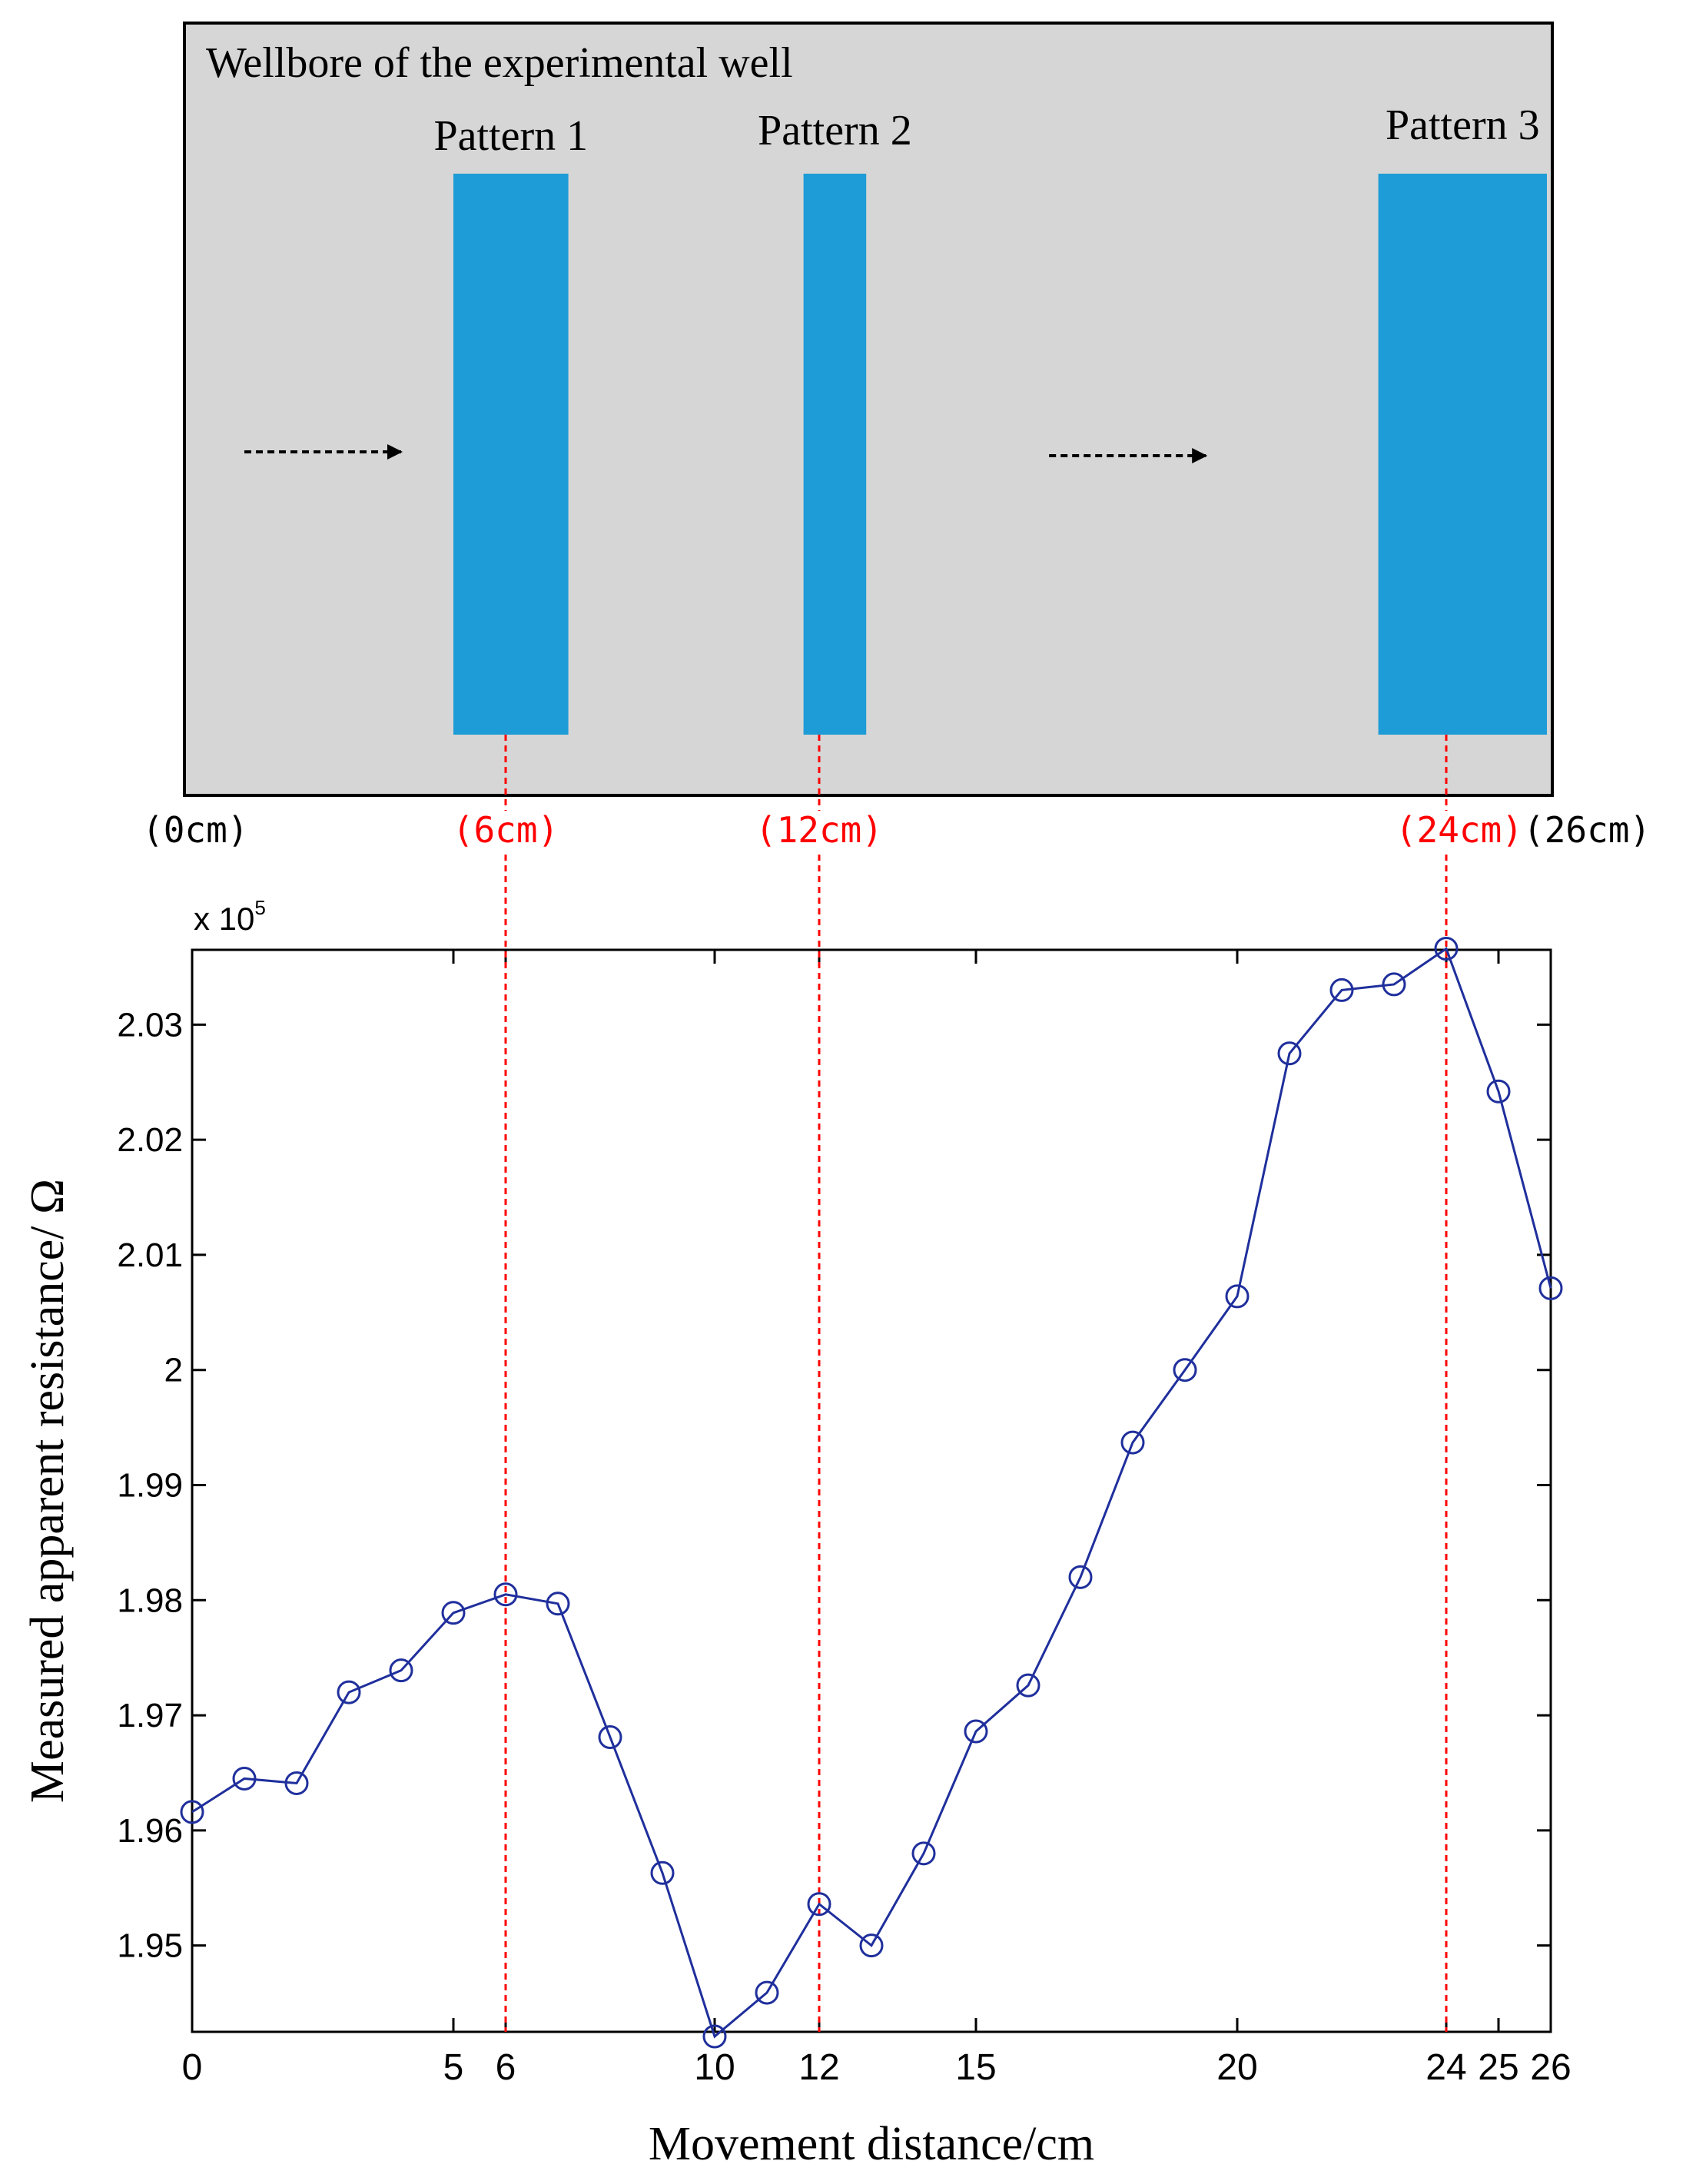 The width and height of the screenshot is (1686, 2184). Describe the element at coordinates (499, 63) in the screenshot. I see `wellbore-title: Wellbore of the experimental well` at that location.